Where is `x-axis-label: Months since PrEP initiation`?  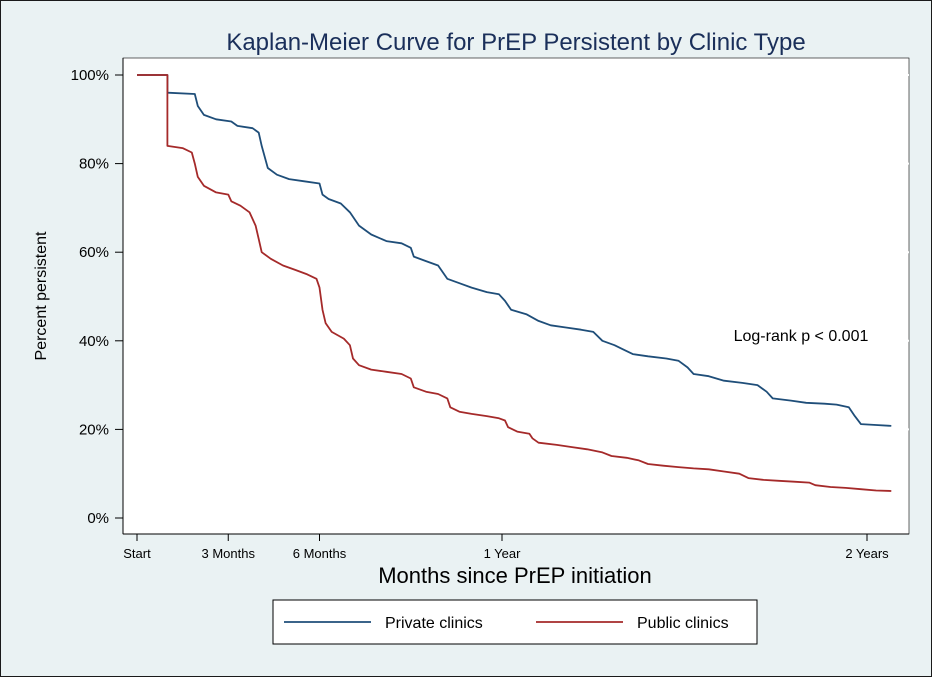 x-axis-label: Months since PrEP initiation is located at coordinates (515, 575).